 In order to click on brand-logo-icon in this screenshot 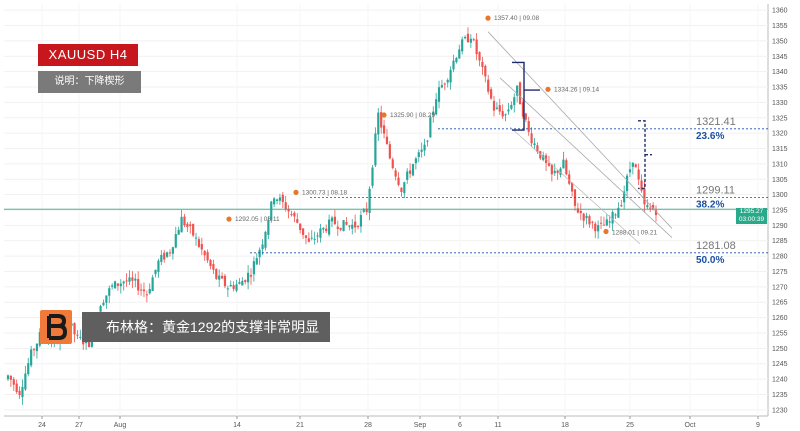, I will do `click(57, 327)`.